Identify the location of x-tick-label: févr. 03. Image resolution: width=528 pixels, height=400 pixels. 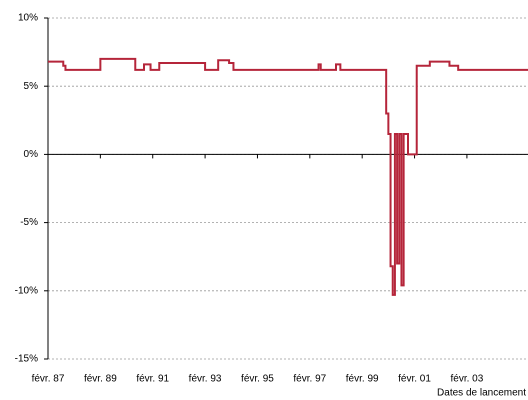
(467, 379).